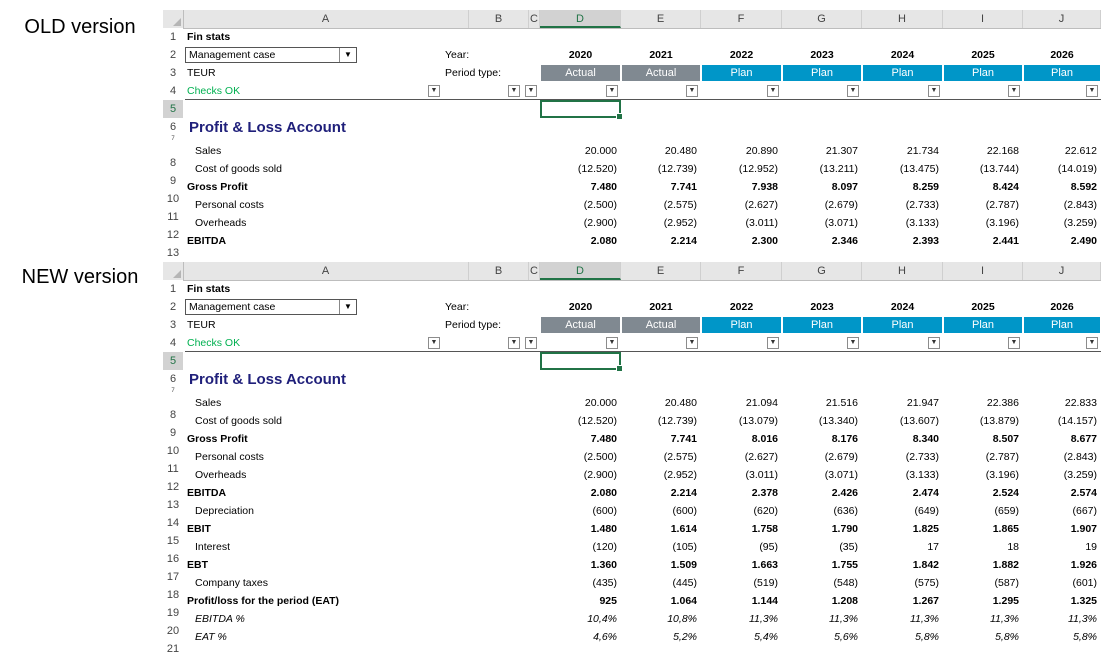 The height and width of the screenshot is (664, 1119). Describe the element at coordinates (841, 151) in the screenshot. I see `value-cell: 21.307` at that location.